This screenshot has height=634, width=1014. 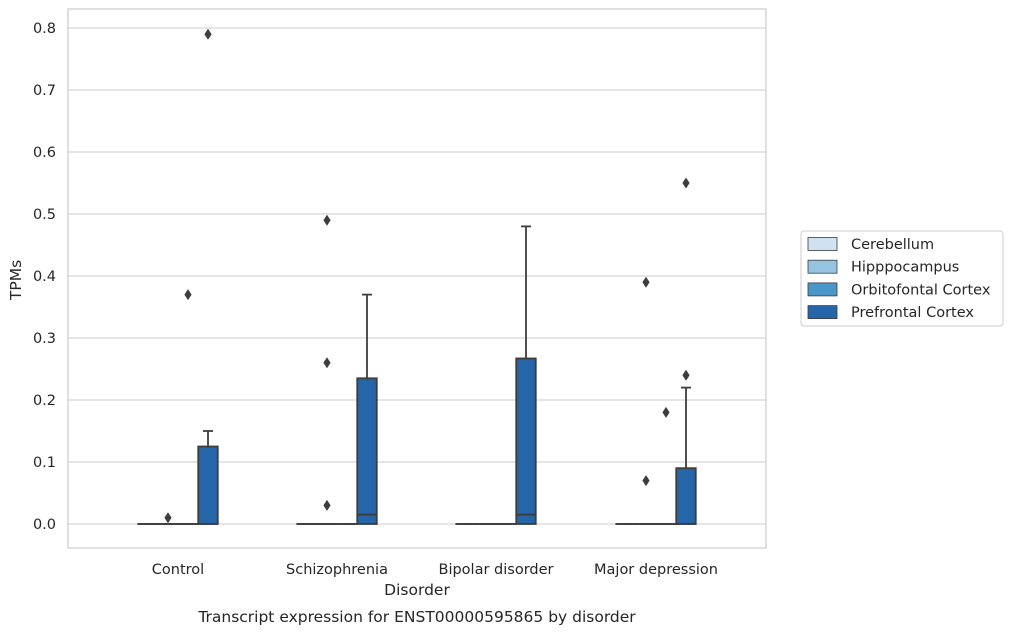 What do you see at coordinates (178, 570) in the screenshot?
I see `x-tick-label: Control` at bounding box center [178, 570].